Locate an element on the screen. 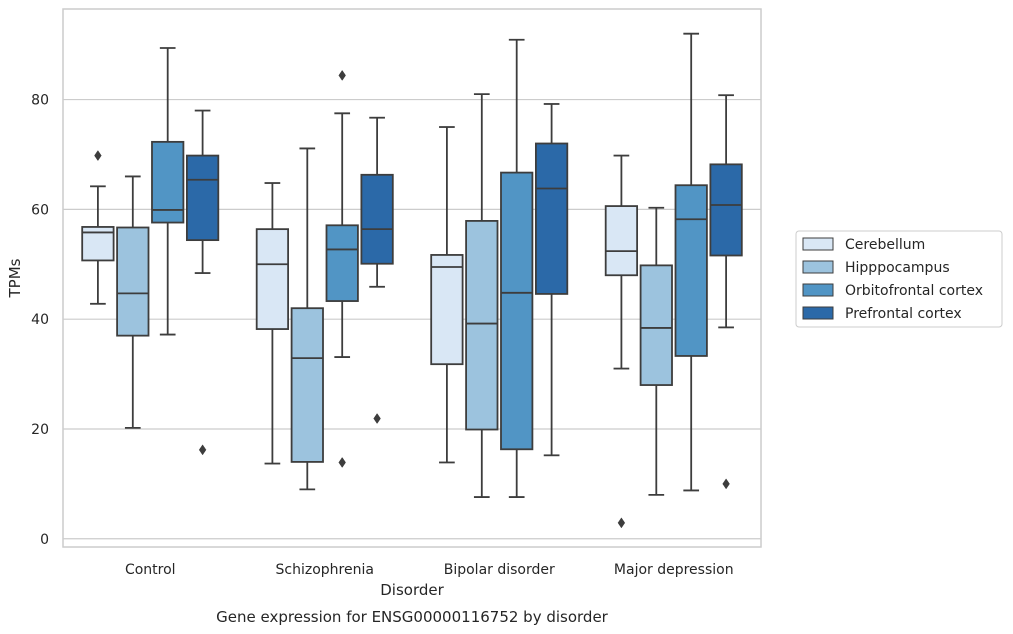 The height and width of the screenshot is (634, 1013). x-axis-label: Disorder is located at coordinates (412, 590).